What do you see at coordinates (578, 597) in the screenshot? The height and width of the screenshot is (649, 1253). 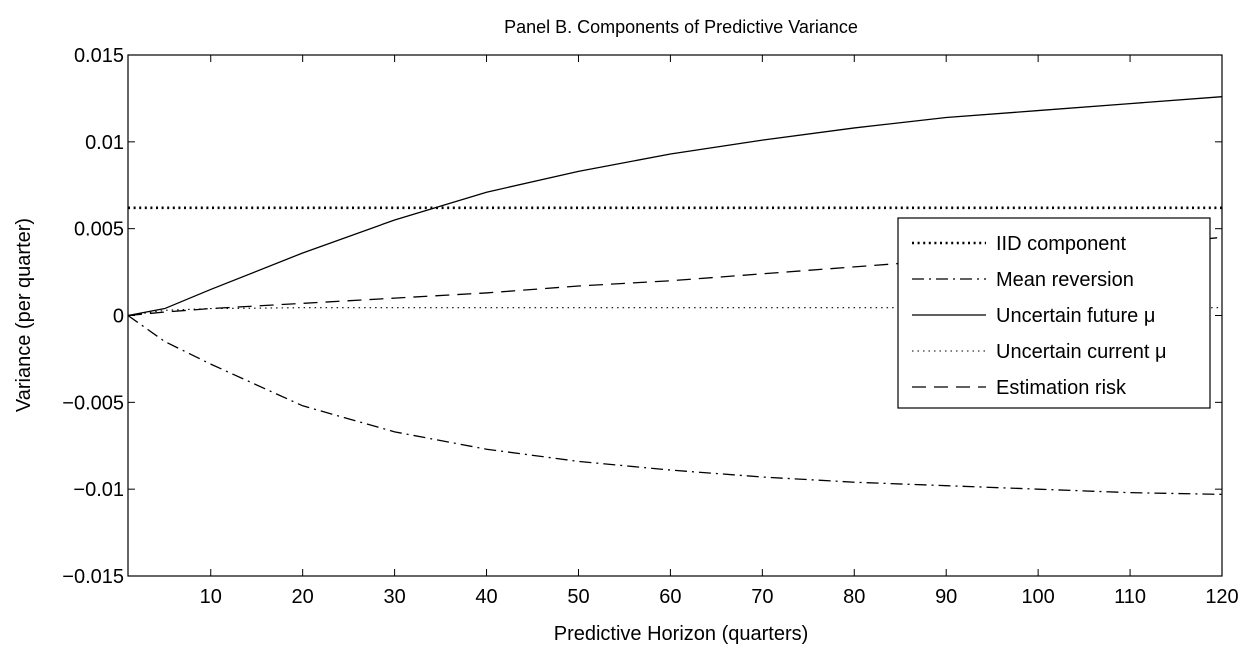 I see `x-tick-label: 50` at bounding box center [578, 597].